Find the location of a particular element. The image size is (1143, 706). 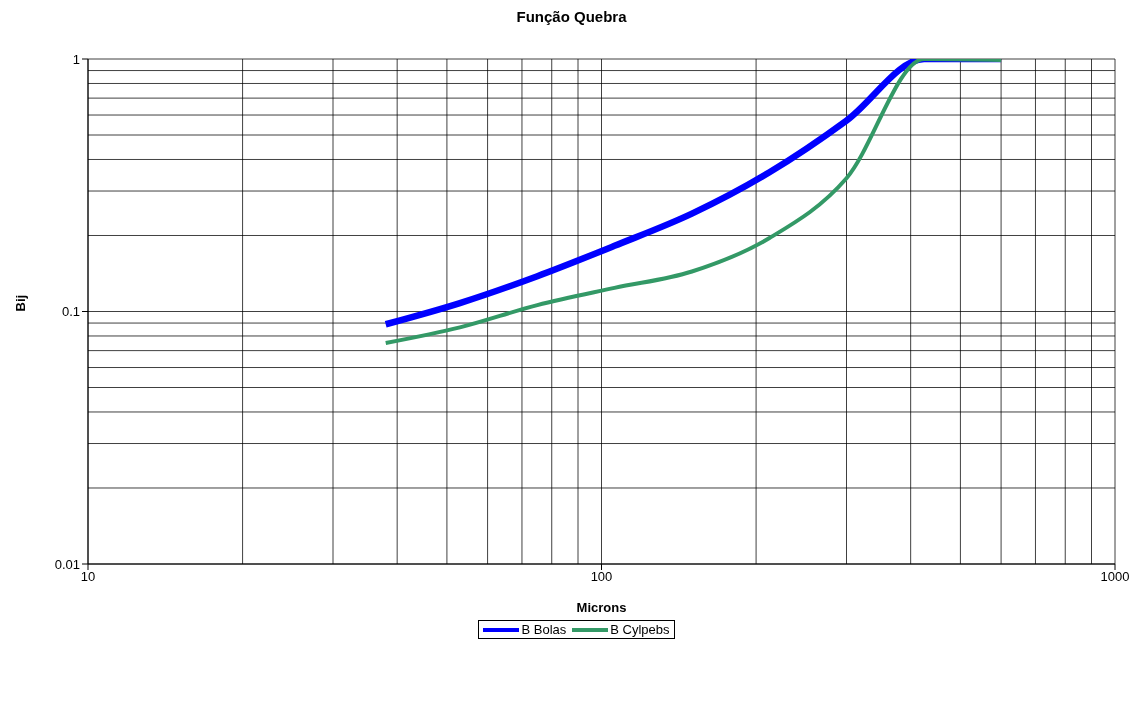

y-axis-title: Bij is located at coordinates (20, 303).